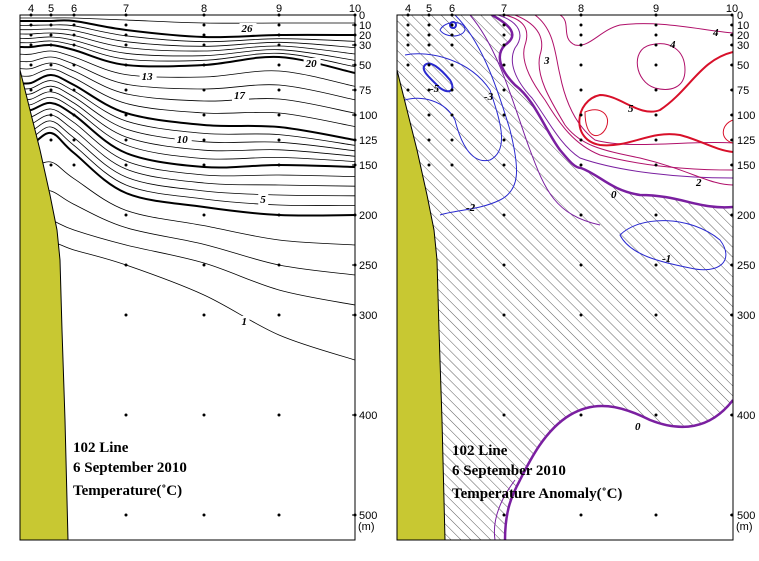 This screenshot has height=561, width=759. I want to click on station-label: 10, so click(355, 9).